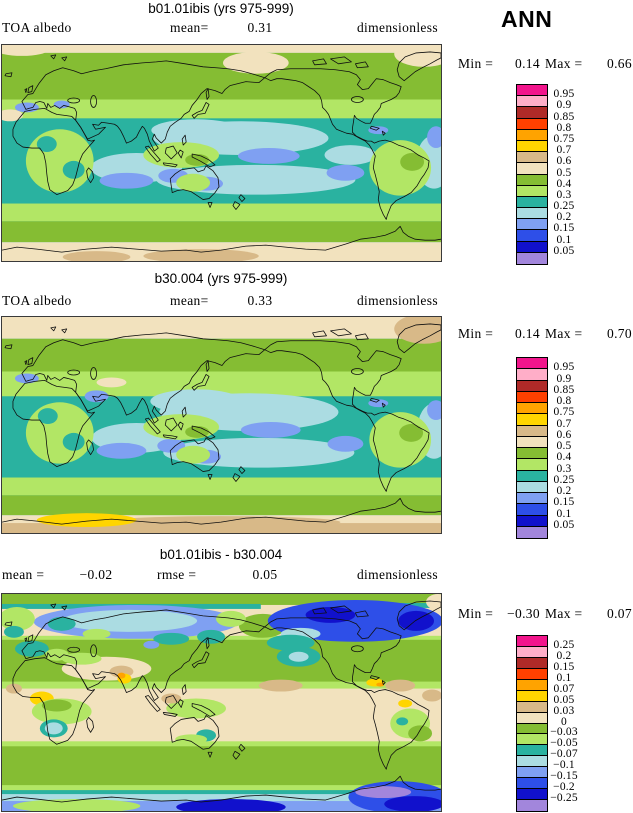 Image resolution: width=633 pixels, height=813 pixels. I want to click on panel1-variable-label: TOA albedo, so click(37, 27).